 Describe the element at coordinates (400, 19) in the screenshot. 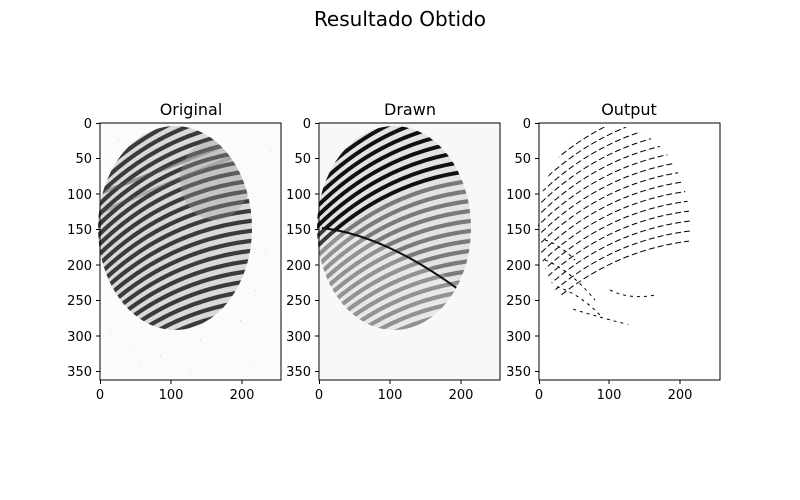

I see `figure-suptitle: Resultado Obtido` at that location.